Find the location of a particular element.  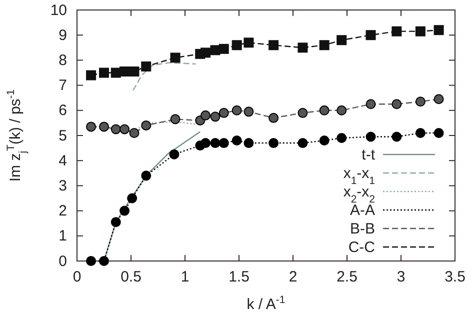

x-tick-label: 1.5 is located at coordinates (239, 277).